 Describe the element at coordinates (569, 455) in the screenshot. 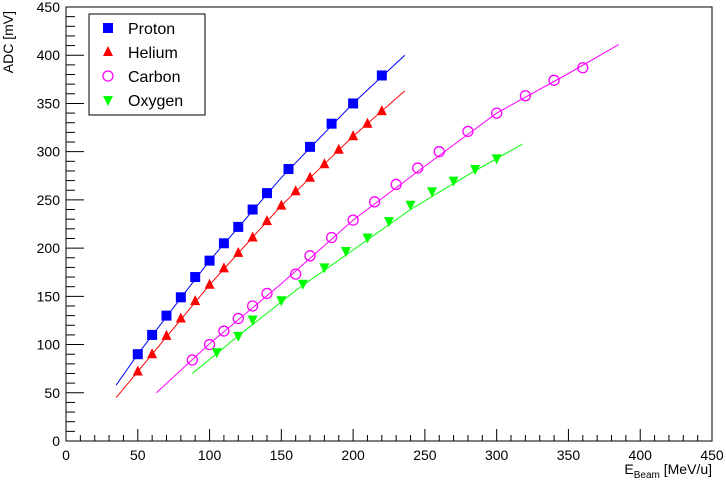

I see `x-tick-label: 350` at that location.